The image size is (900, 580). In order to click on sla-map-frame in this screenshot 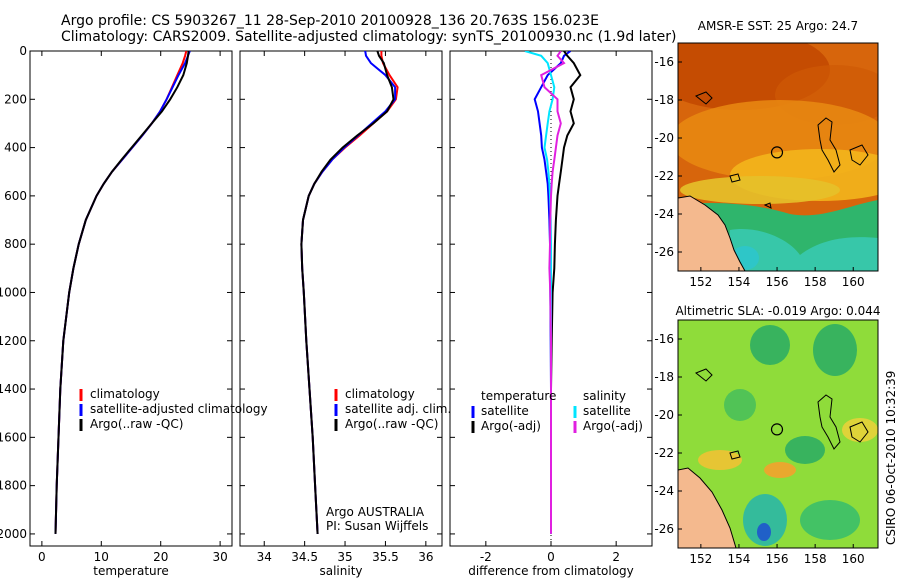, I will do `click(778, 434)`.